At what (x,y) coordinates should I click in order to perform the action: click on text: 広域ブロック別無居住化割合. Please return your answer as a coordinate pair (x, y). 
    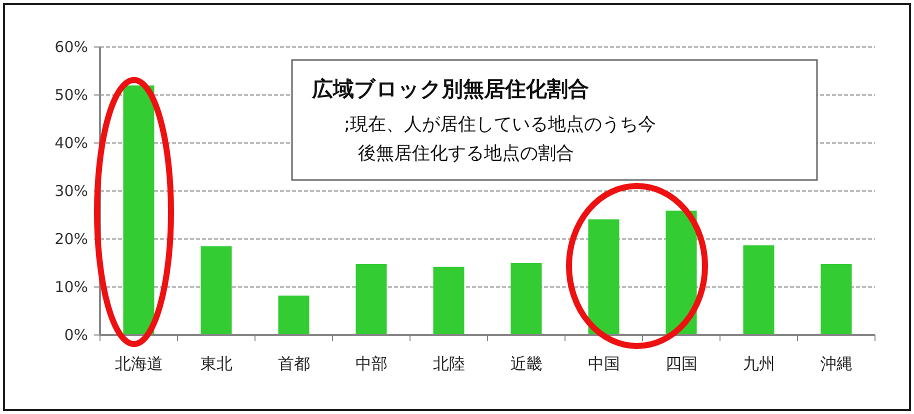
    Looking at the image, I should click on (450, 89).